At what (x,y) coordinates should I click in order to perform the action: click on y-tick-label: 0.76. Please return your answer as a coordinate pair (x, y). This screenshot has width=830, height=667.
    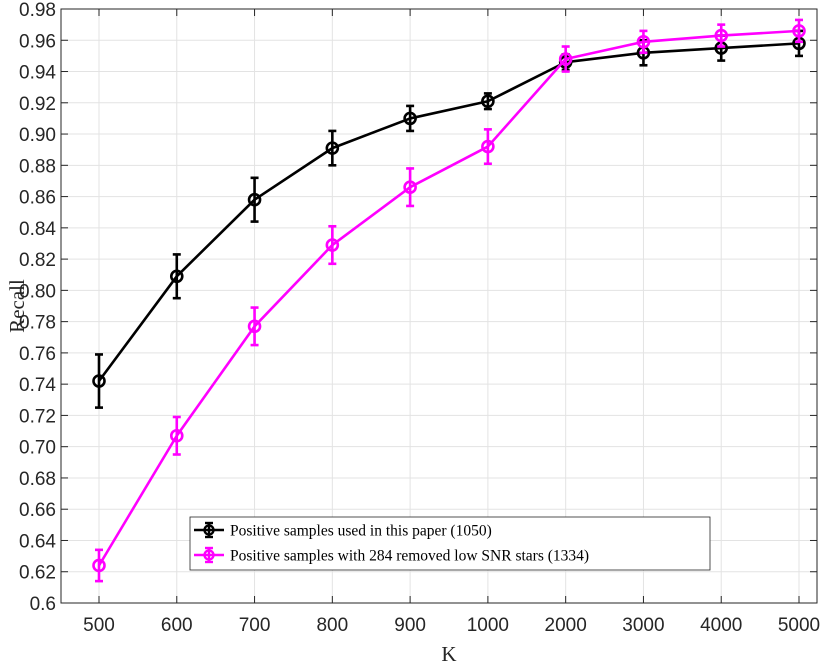
    Looking at the image, I should click on (37, 354).